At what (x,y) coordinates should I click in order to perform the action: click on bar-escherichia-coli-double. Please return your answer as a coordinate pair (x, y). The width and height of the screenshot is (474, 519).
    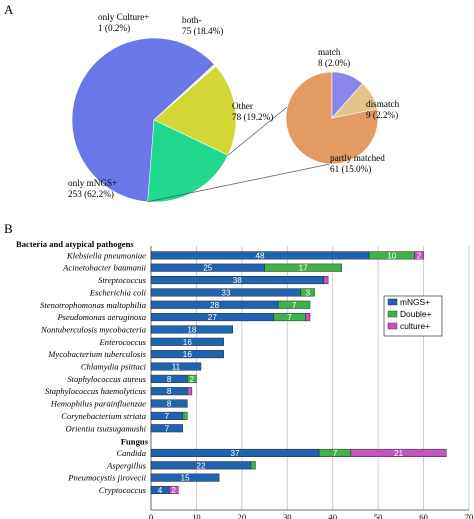
    Looking at the image, I should click on (307, 292).